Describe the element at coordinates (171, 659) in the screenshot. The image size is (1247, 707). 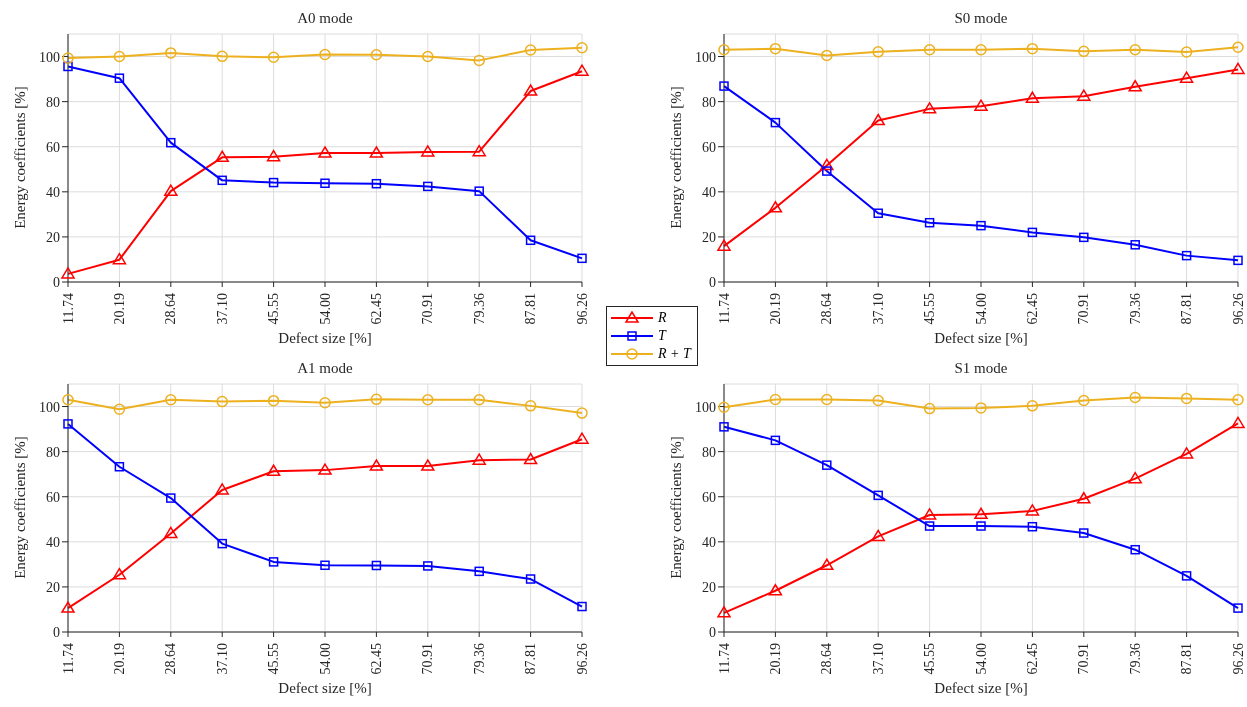
I see `x-tick-label: 28.64` at that location.